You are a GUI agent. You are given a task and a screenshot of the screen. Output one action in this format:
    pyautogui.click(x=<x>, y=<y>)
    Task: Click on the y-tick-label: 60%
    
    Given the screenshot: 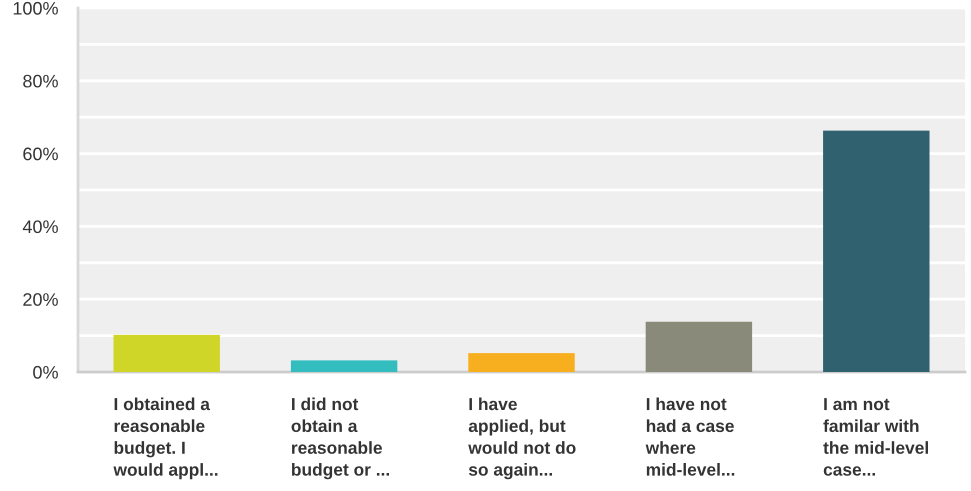 What is the action you would take?
    pyautogui.click(x=40, y=154)
    